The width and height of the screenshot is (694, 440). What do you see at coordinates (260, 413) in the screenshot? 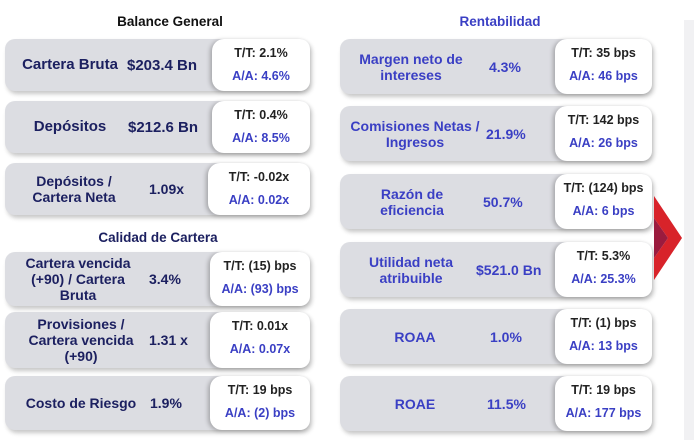
I see `yoy-change: A/A: (2) bps` at bounding box center [260, 413].